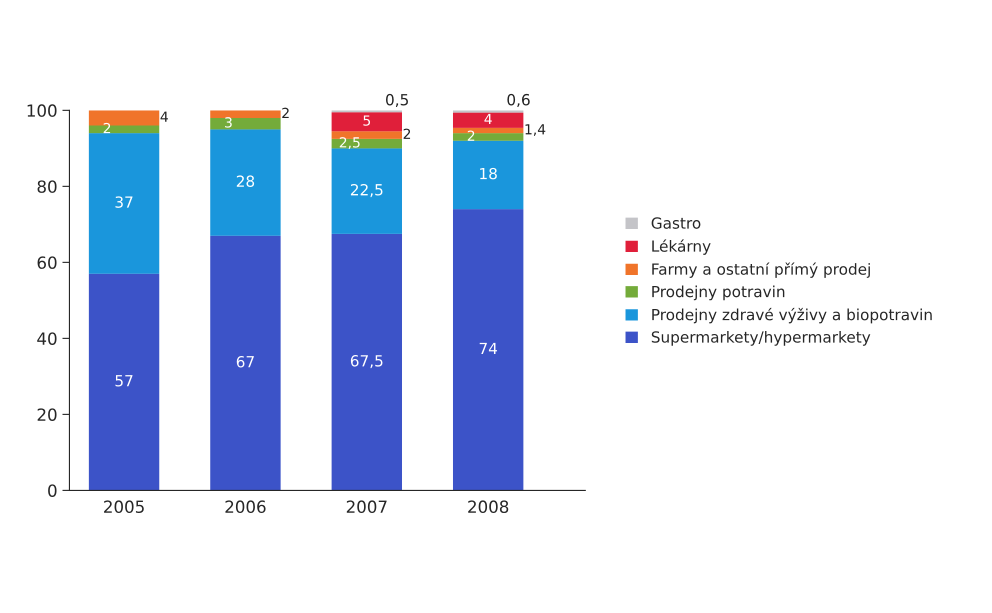 The width and height of the screenshot is (992, 613). What do you see at coordinates (52, 490) in the screenshot?
I see `y-tick-label: 0` at bounding box center [52, 490].